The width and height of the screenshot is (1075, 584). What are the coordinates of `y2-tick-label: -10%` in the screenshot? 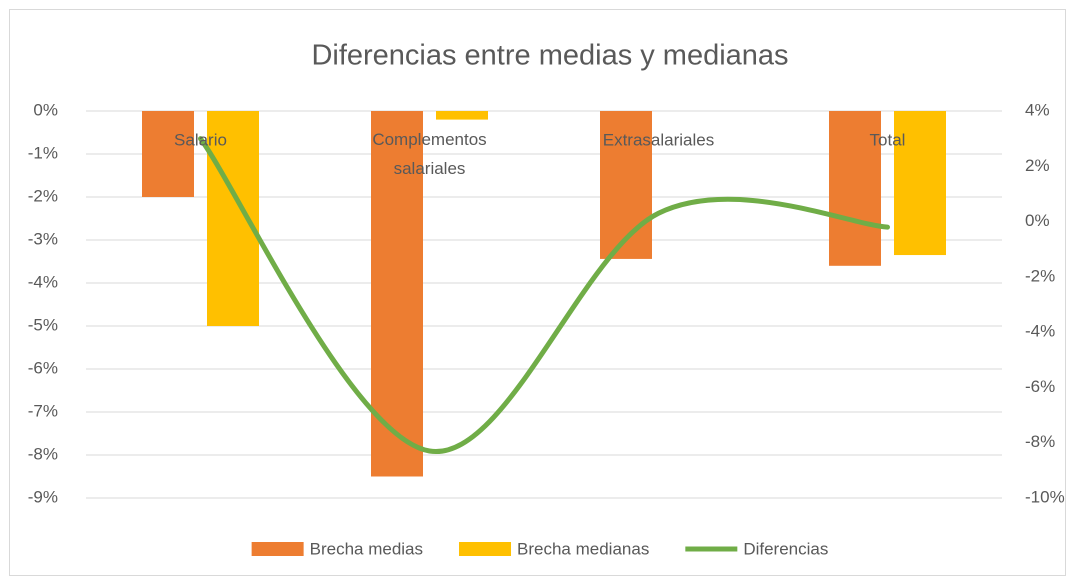 It's located at (1045, 496).